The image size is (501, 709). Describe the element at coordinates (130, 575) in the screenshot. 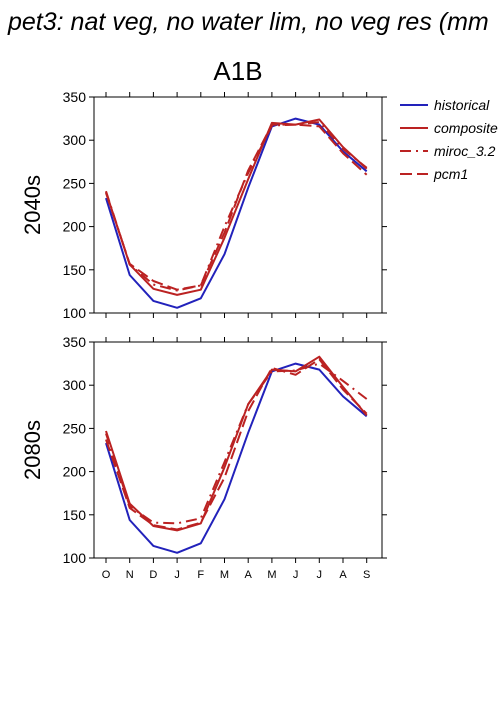

I see `x-tick-label: N` at that location.